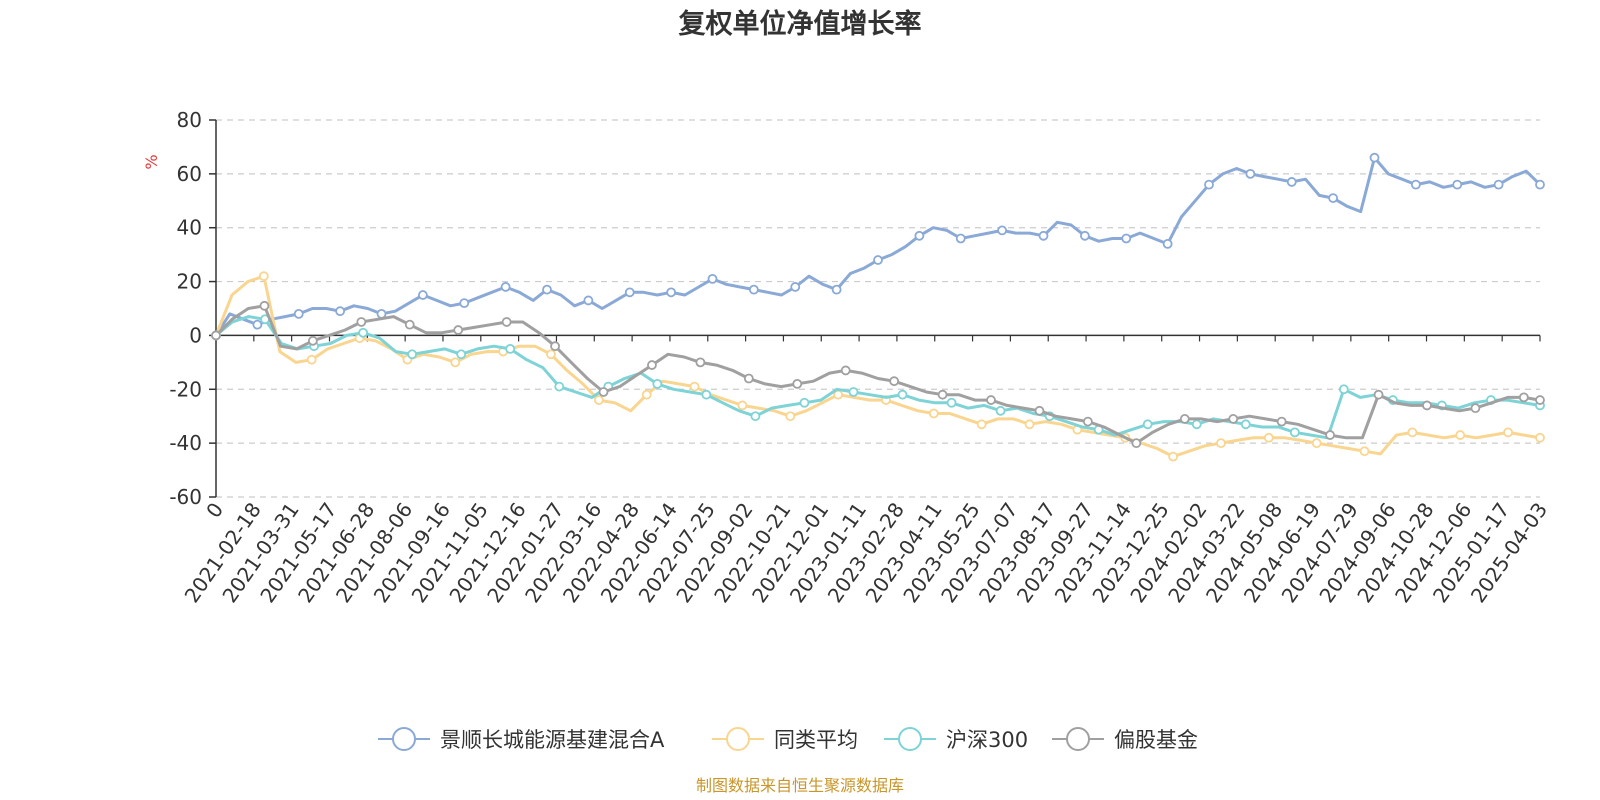  What do you see at coordinates (800, 24) in the screenshot?
I see `chart-title: 复权单位净值增长率` at bounding box center [800, 24].